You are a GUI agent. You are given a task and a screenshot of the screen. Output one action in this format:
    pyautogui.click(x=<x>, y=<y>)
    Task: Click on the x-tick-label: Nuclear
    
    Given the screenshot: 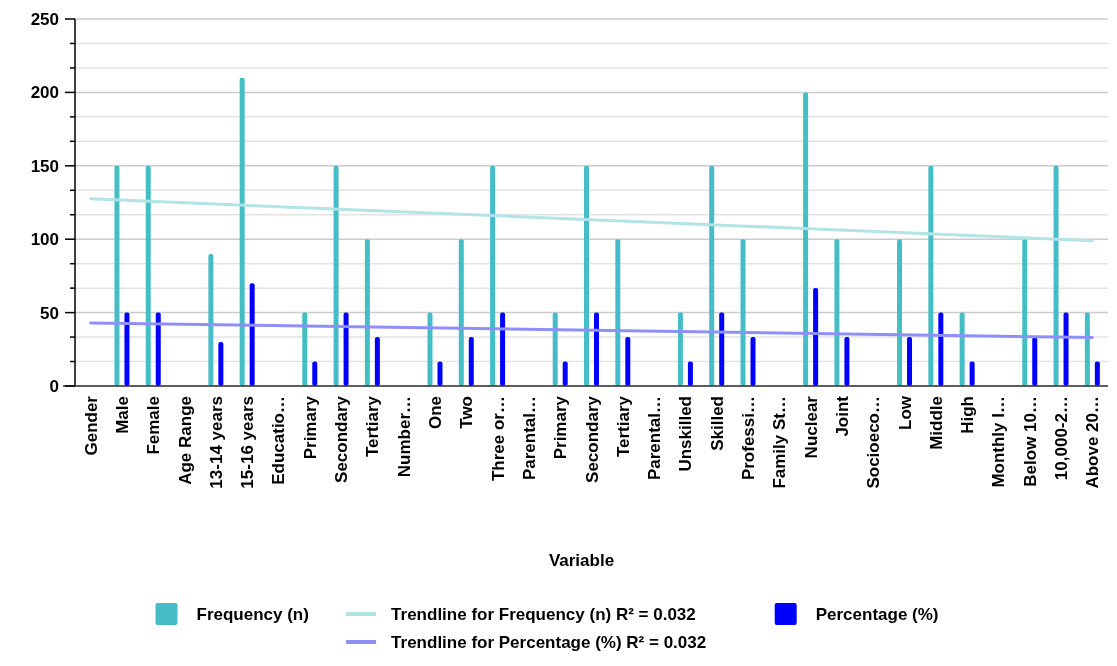 What is the action you would take?
    pyautogui.click(x=811, y=427)
    